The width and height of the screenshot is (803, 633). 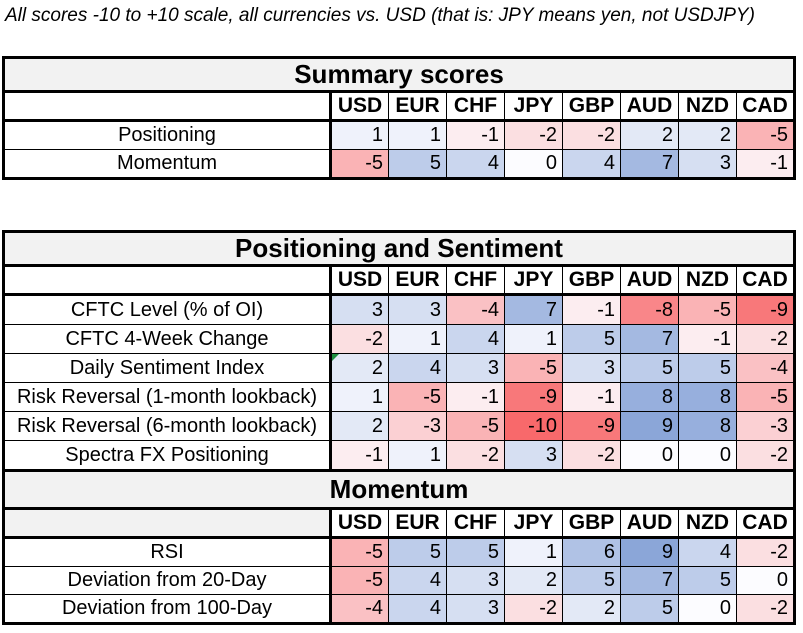 I want to click on row-label: Positioning, so click(x=167, y=135).